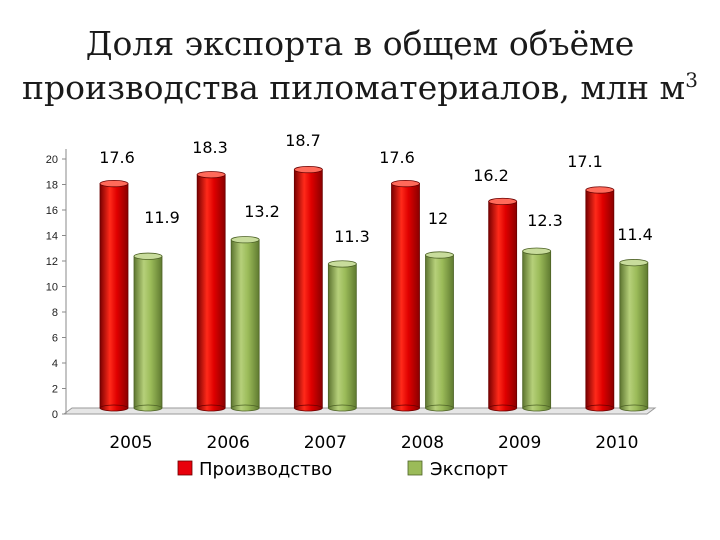  What do you see at coordinates (130, 443) in the screenshot?
I see `x-tick-label: 2005` at bounding box center [130, 443].